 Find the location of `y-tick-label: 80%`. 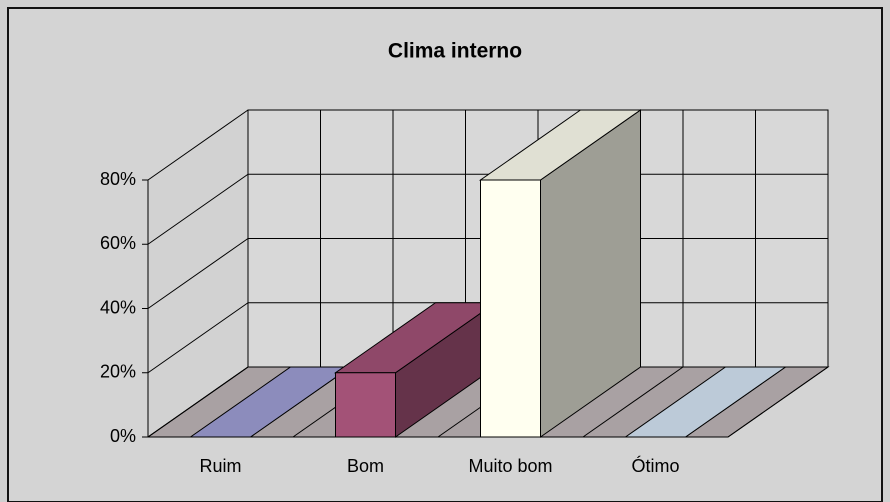

y-tick-label: 80% is located at coordinates (118, 179).